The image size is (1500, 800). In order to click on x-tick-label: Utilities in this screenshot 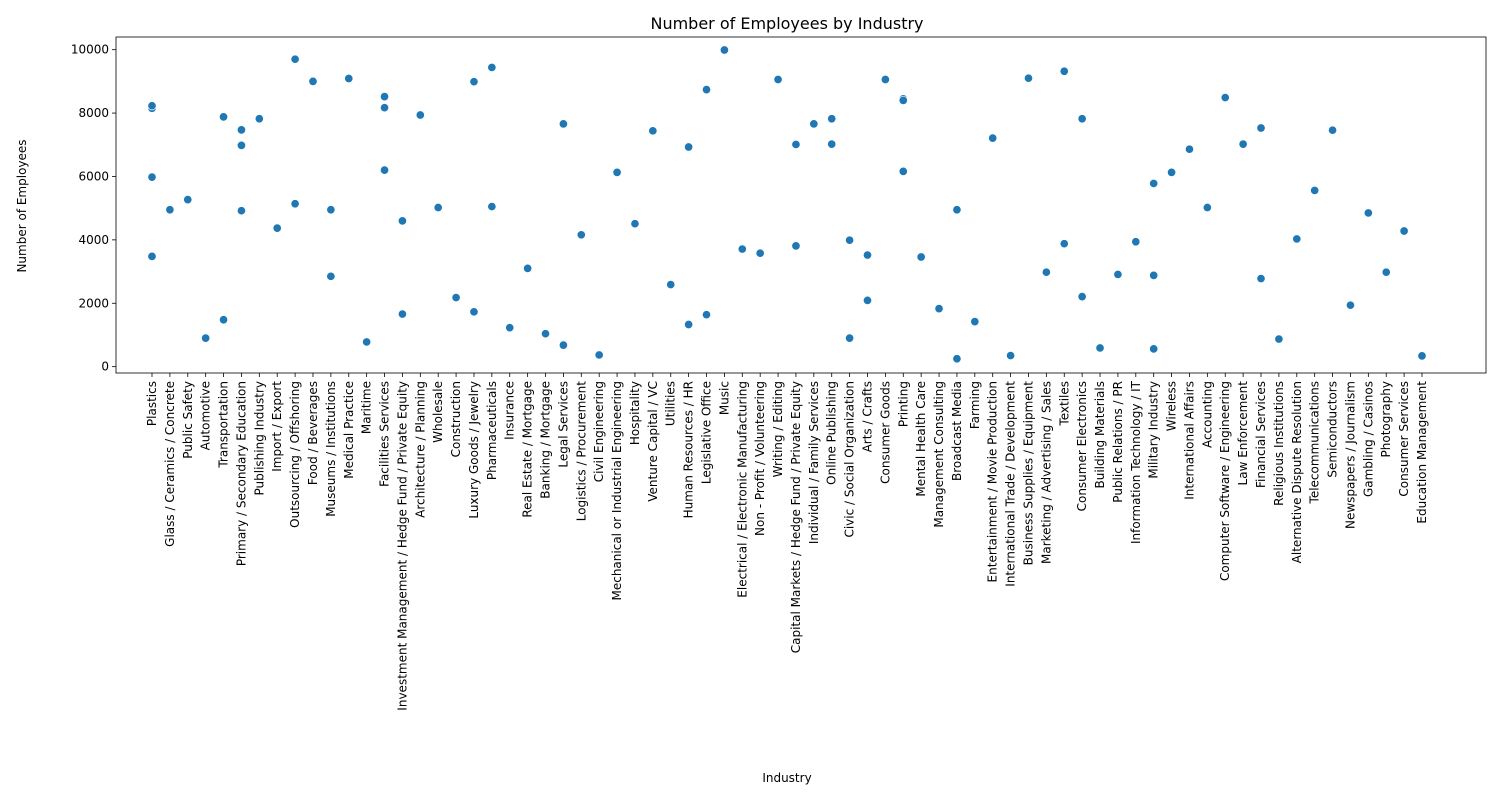, I will do `click(671, 403)`.